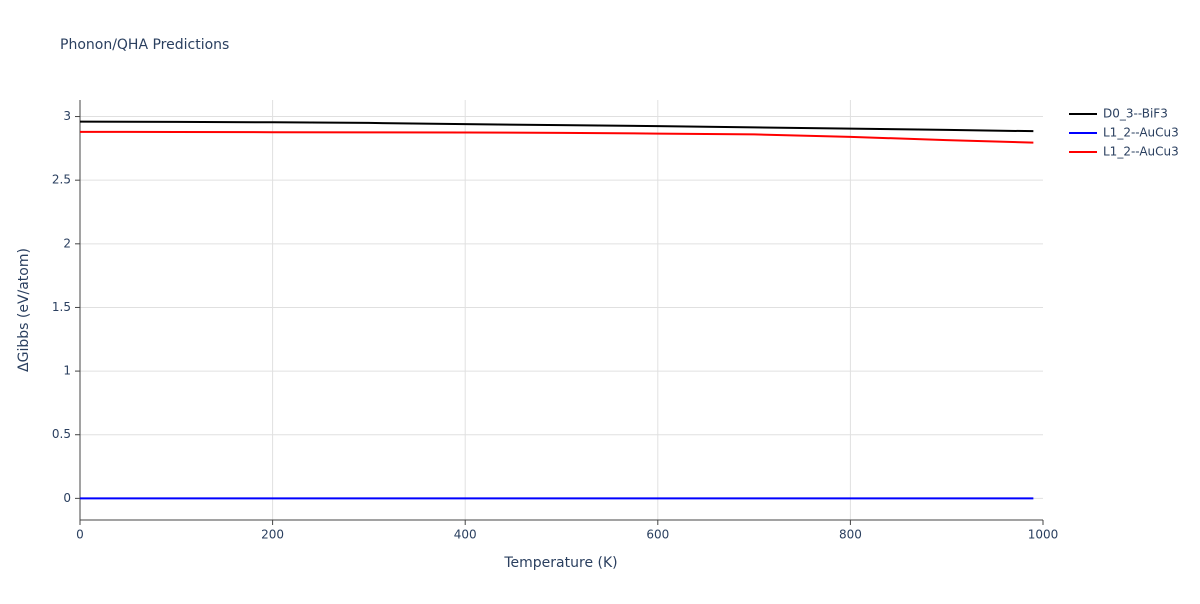  Describe the element at coordinates (67, 498) in the screenshot. I see `y-tick-label: 0` at that location.